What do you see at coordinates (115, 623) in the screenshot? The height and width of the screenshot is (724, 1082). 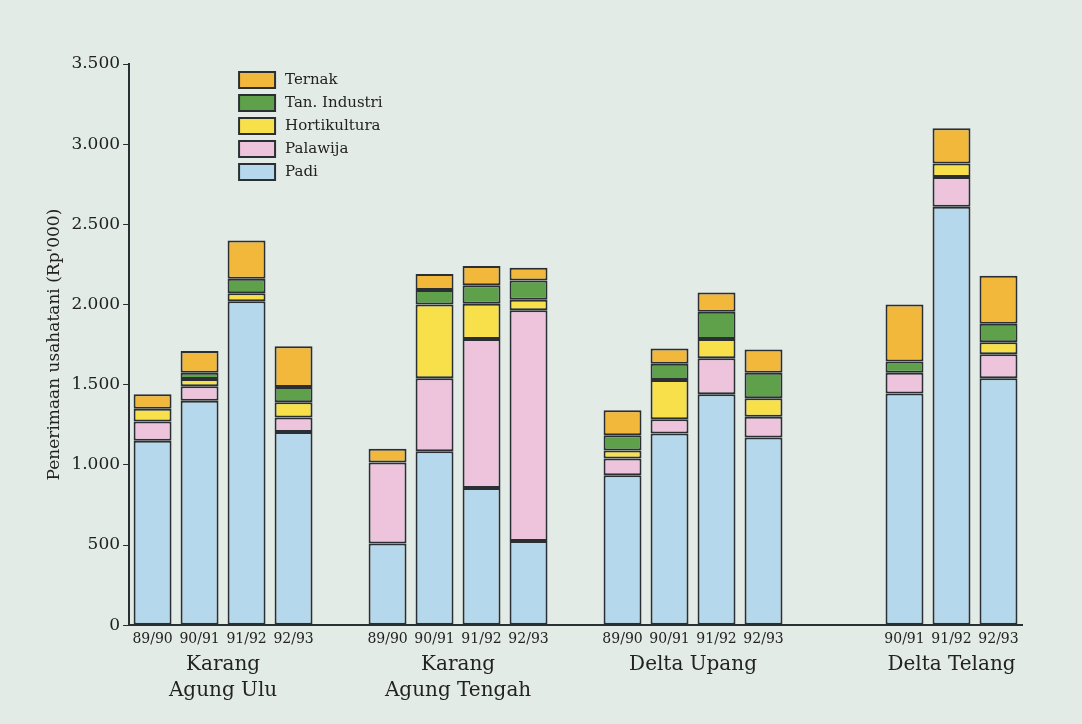 I see `y-tick-label: 0` at bounding box center [115, 623].